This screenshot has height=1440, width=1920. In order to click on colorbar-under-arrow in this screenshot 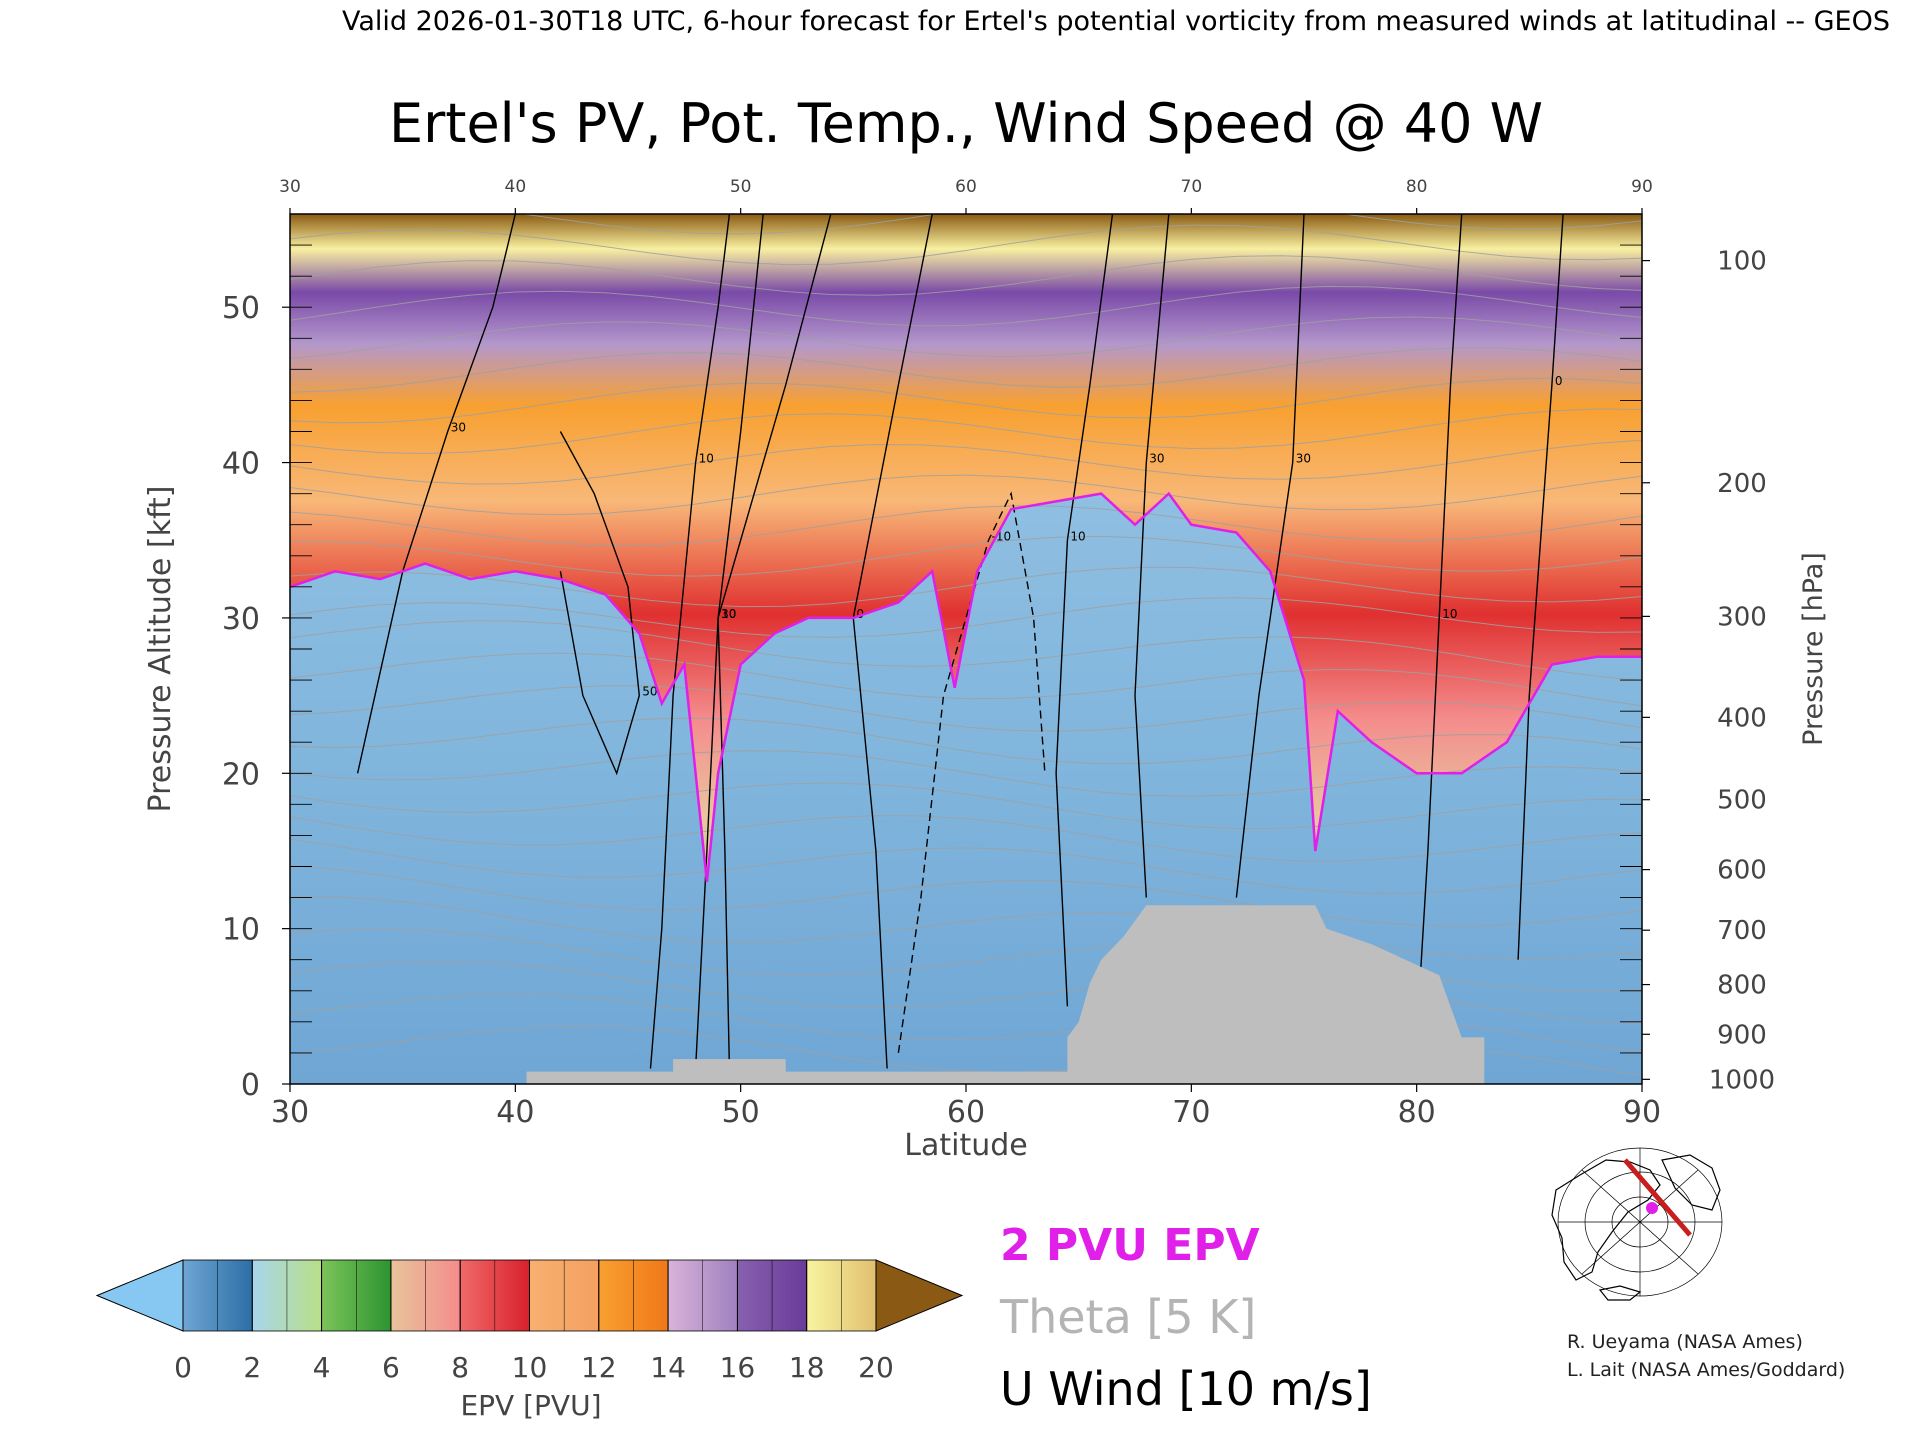, I will do `click(139, 1295)`.